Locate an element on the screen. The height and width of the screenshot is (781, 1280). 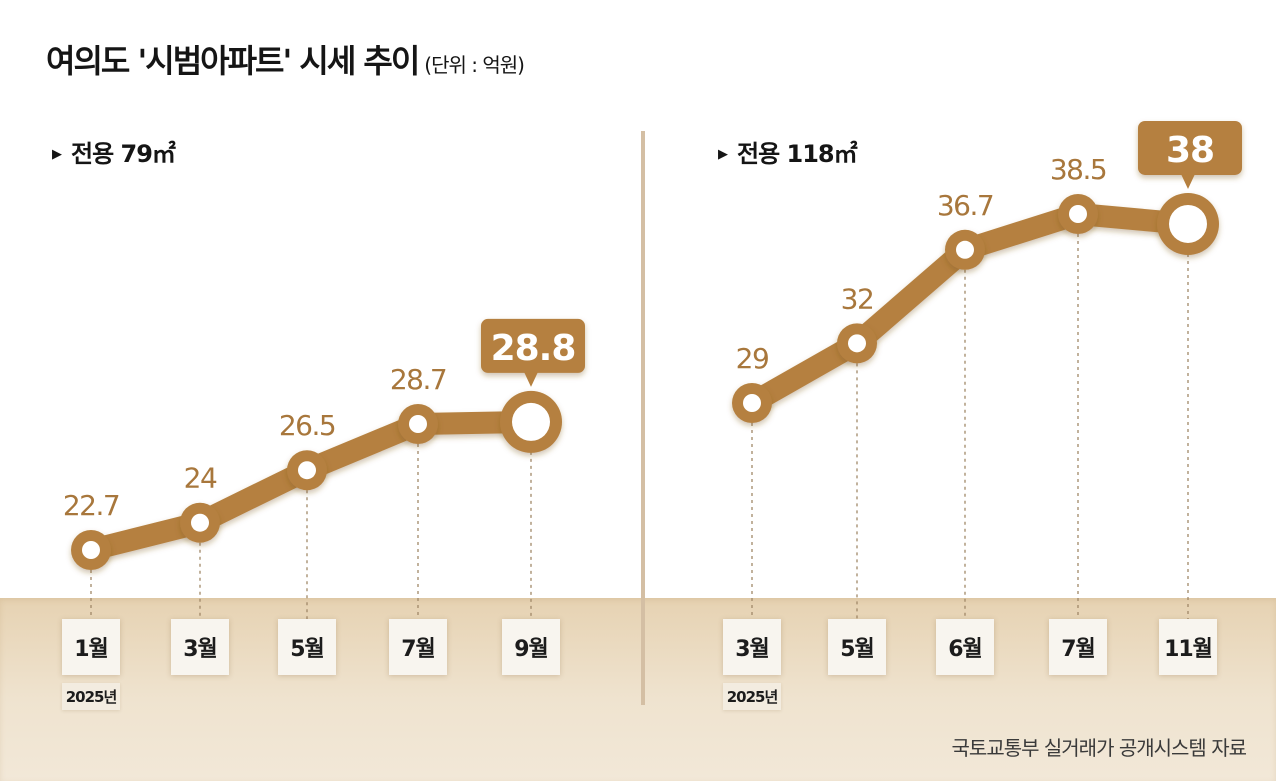
data-value-label: 32 is located at coordinates (857, 298).